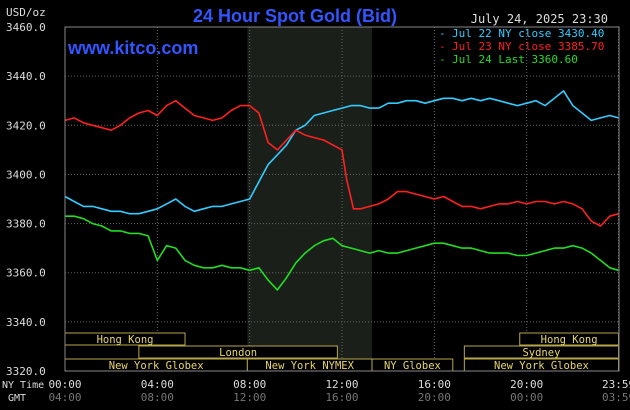  I want to click on y-tick-label: 3420.0, so click(26, 125).